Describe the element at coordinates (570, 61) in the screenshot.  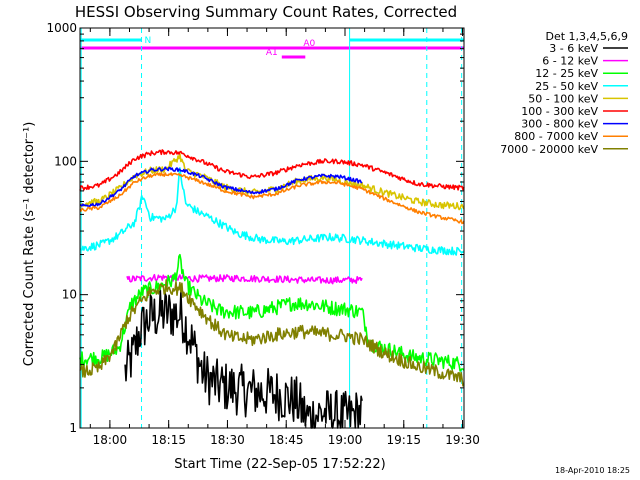
I see `legend-label: 6 - 12 keV` at that location.